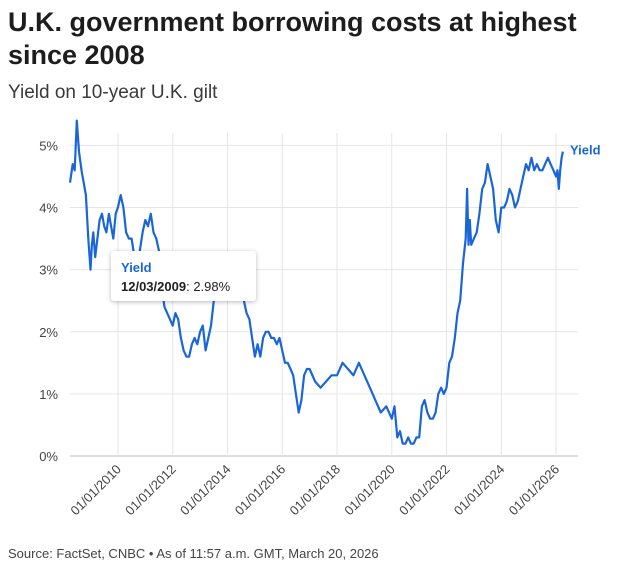 Image resolution: width=624 pixels, height=574 pixels. What do you see at coordinates (48, 456) in the screenshot?
I see `y-tick-label: 0%` at bounding box center [48, 456].